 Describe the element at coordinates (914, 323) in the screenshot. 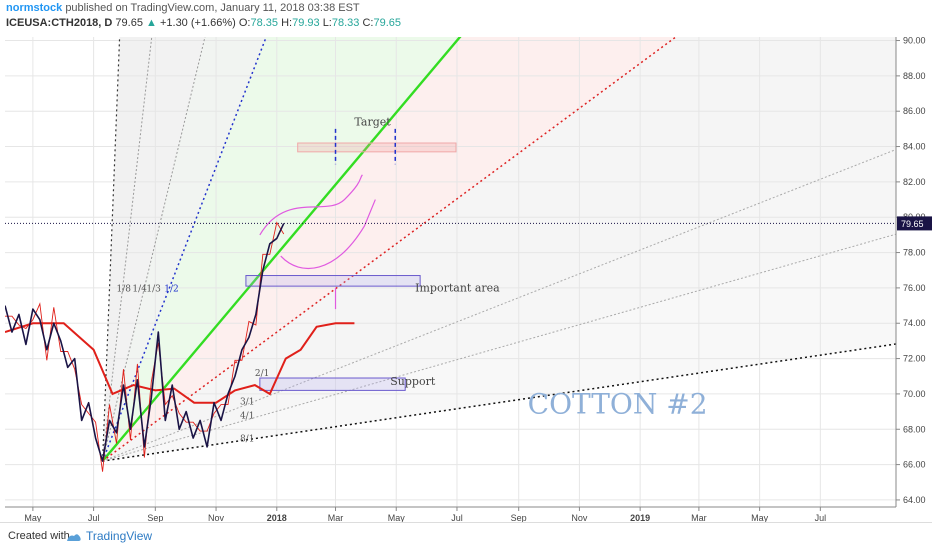

I see `price-tick-label: 74.00` at that location.